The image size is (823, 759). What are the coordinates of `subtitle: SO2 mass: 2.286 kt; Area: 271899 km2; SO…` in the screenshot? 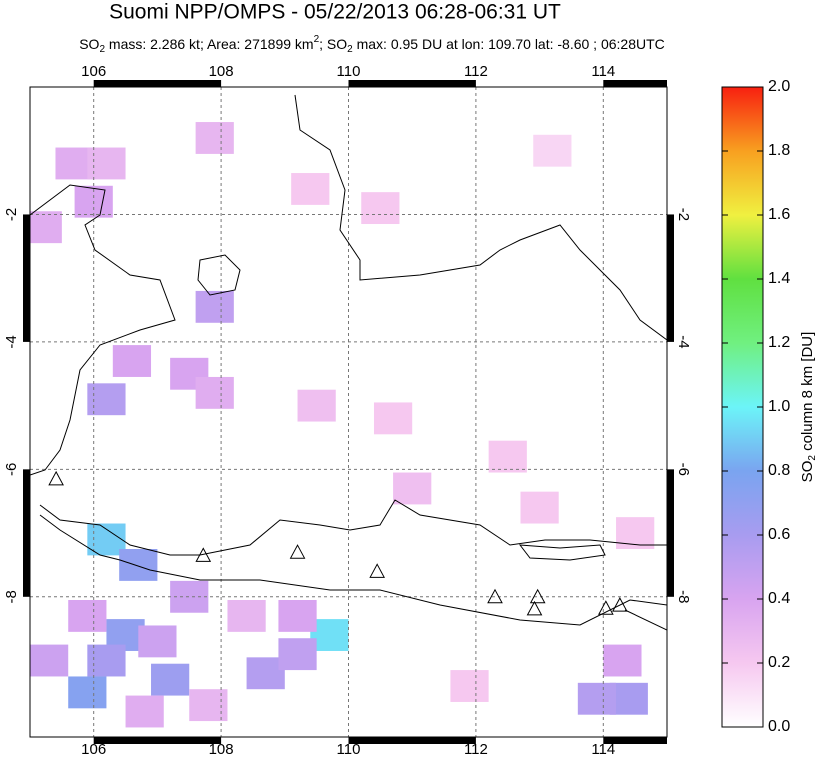 It's located at (372, 44).